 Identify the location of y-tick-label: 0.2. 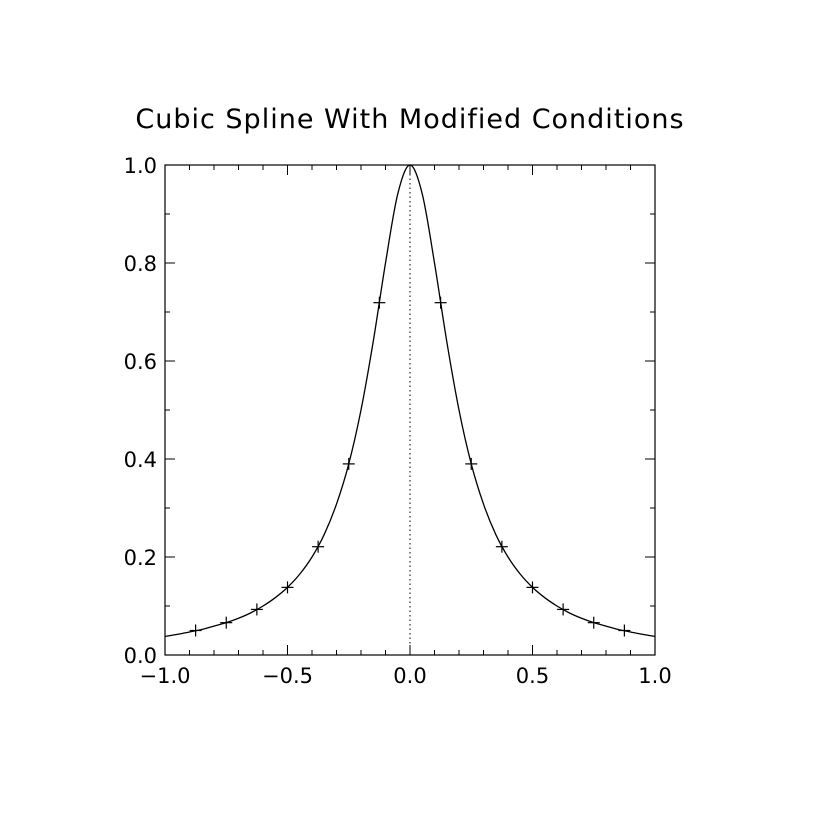
(140, 558).